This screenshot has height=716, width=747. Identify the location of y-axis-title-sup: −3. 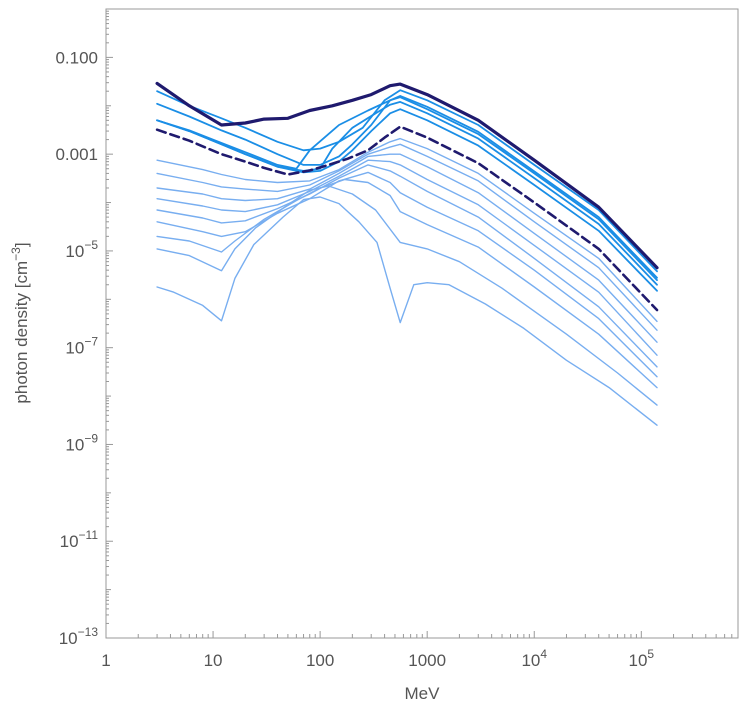
(16, 254).